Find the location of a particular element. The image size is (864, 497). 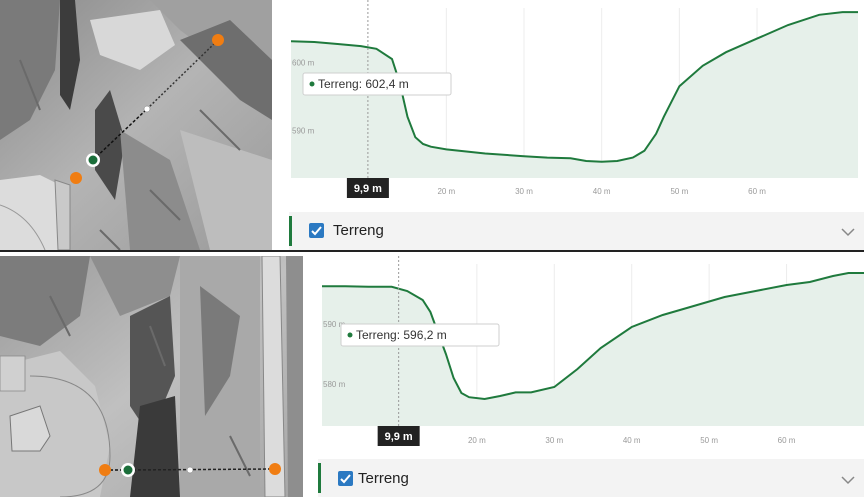

legend-row-1: Terreng is located at coordinates (576, 231).